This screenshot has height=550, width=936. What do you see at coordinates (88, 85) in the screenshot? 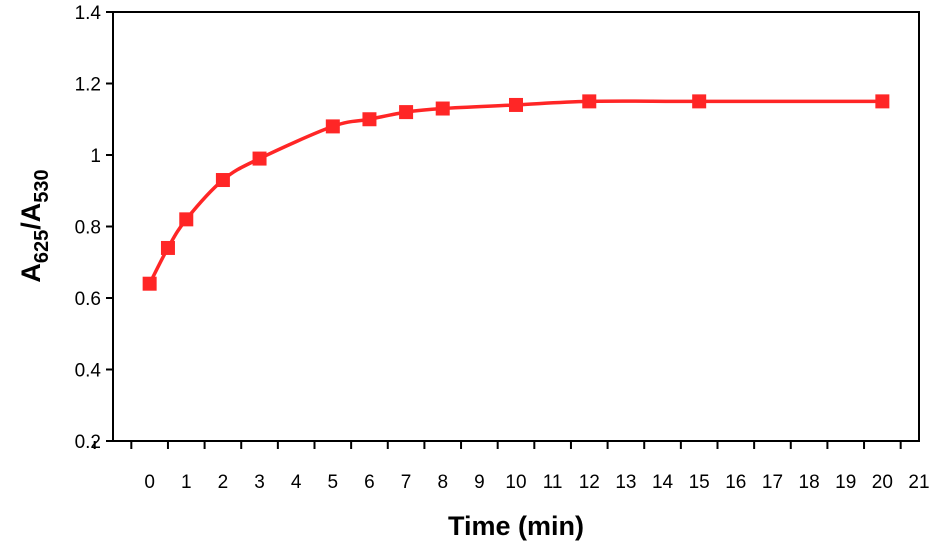
I see `y-tick-label: 1.2` at bounding box center [88, 85].